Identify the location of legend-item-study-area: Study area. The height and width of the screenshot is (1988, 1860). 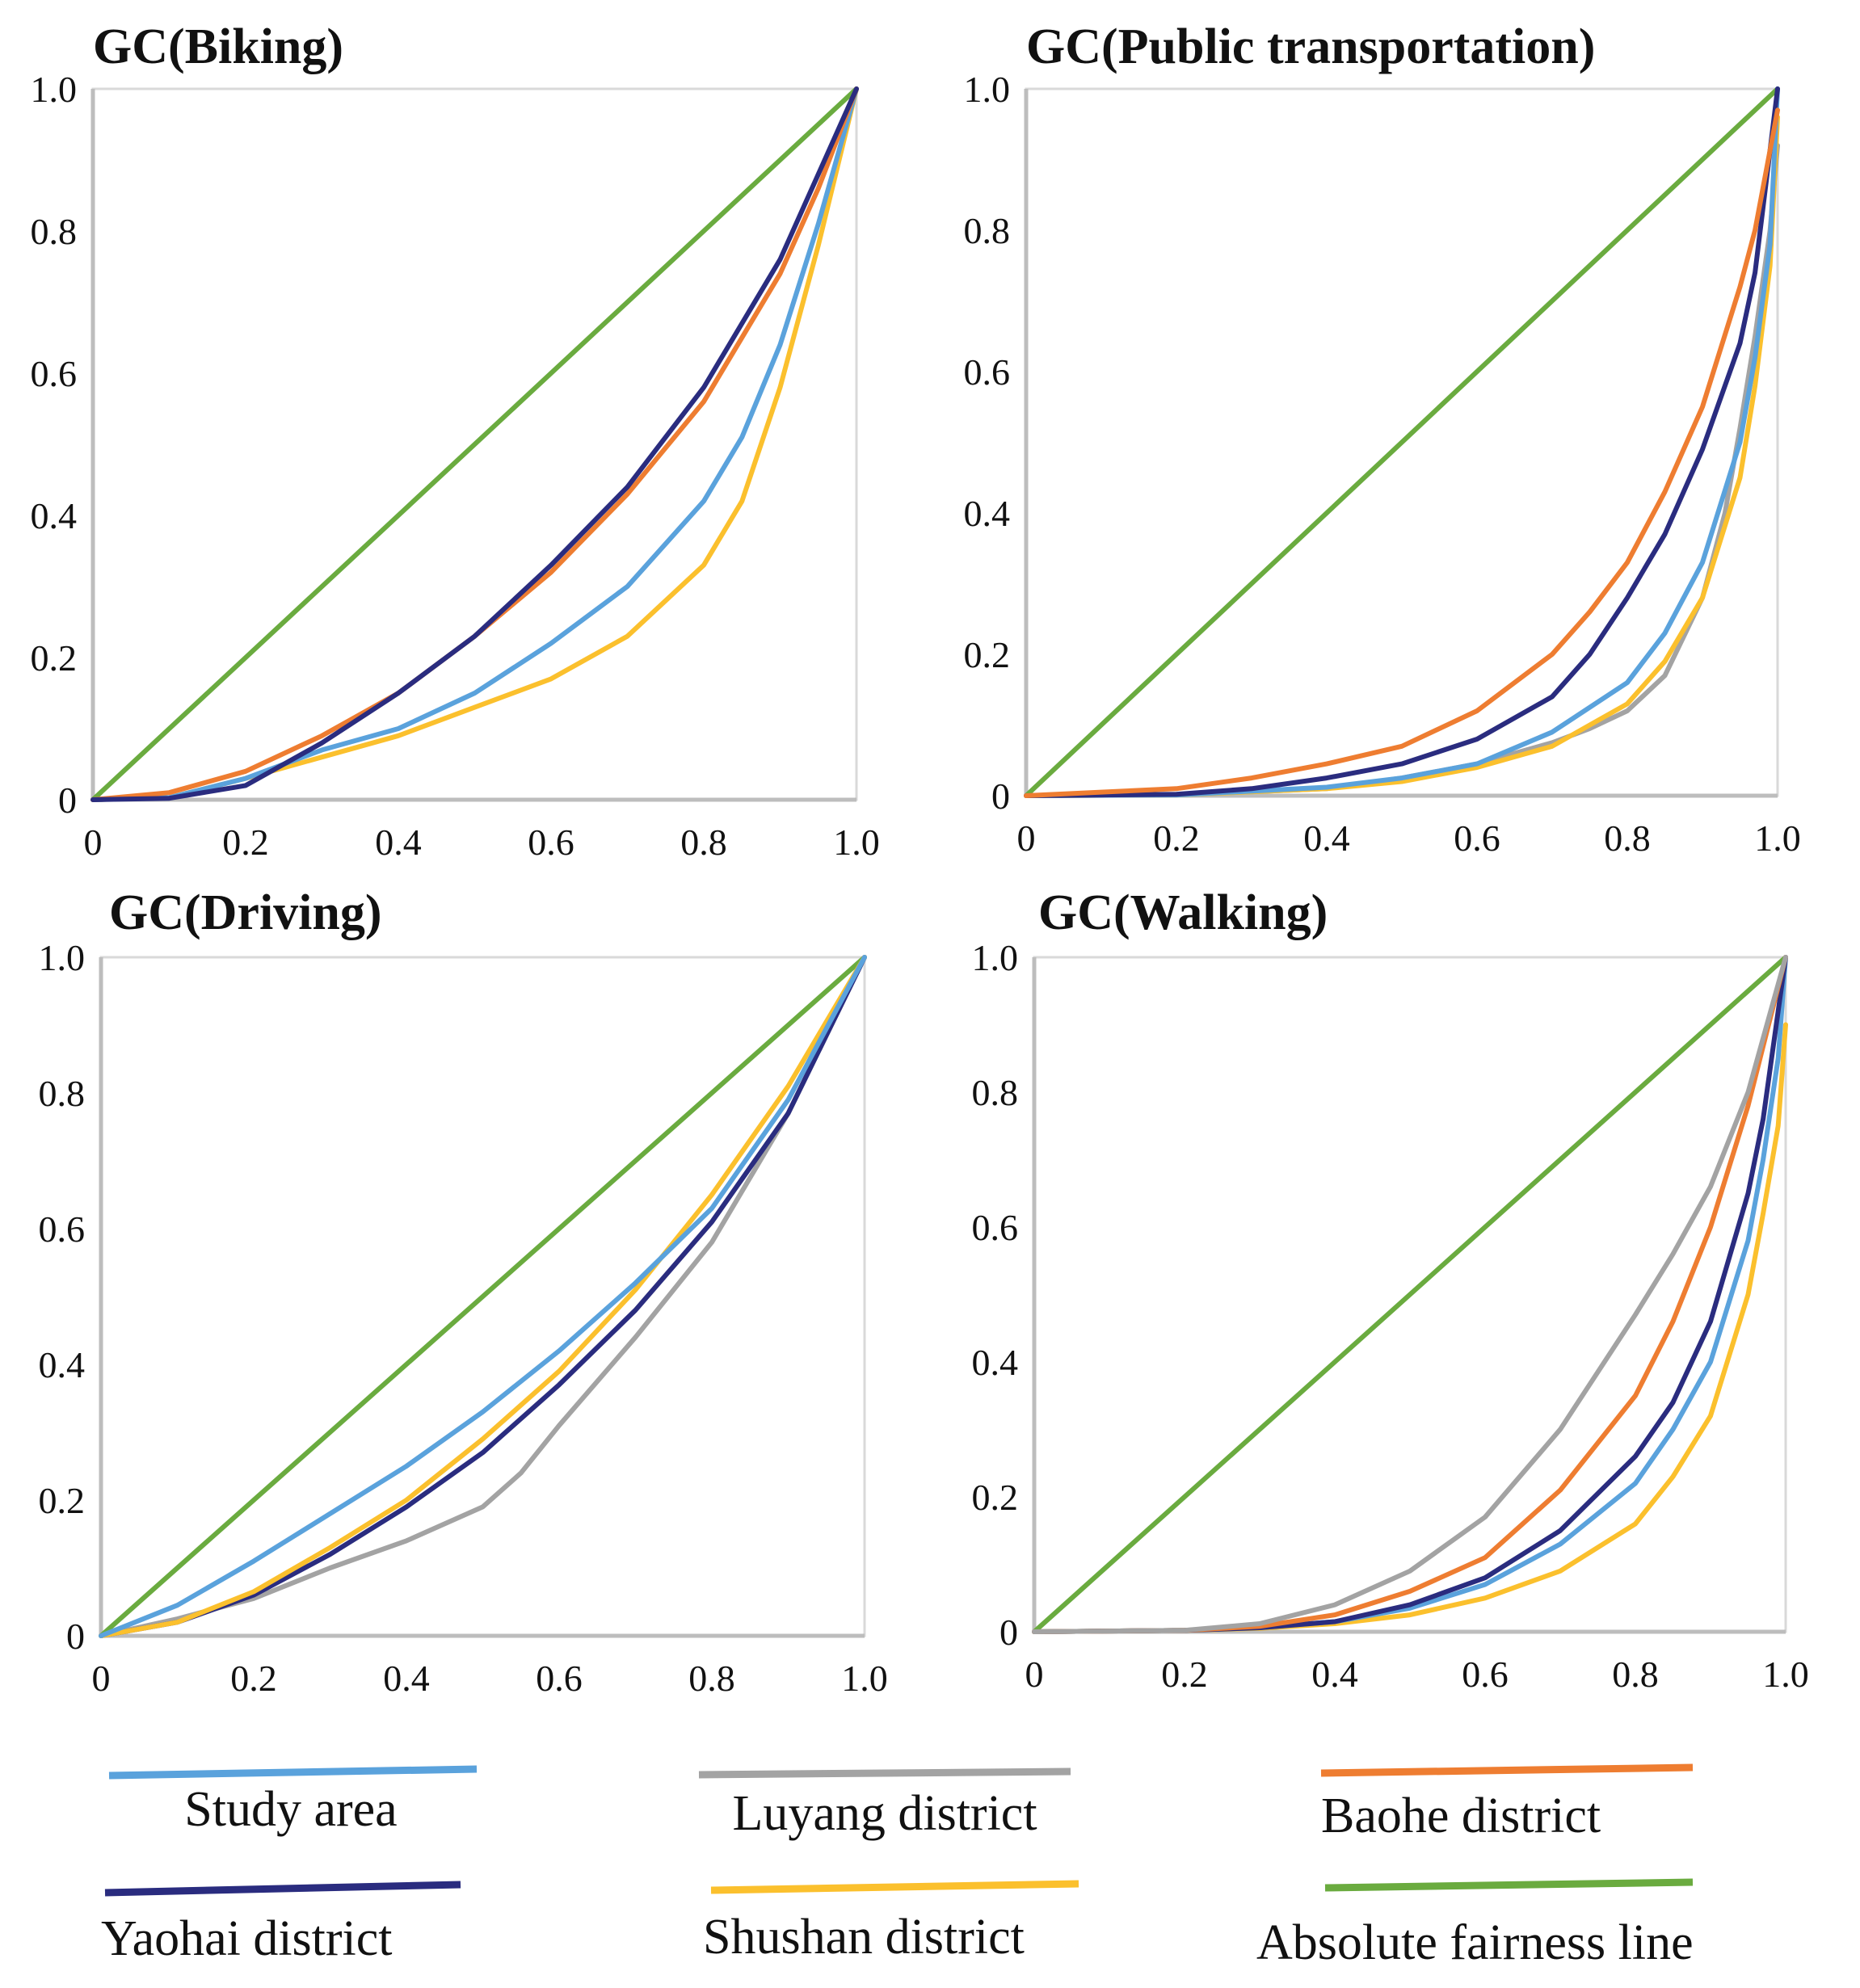
(293, 1801).